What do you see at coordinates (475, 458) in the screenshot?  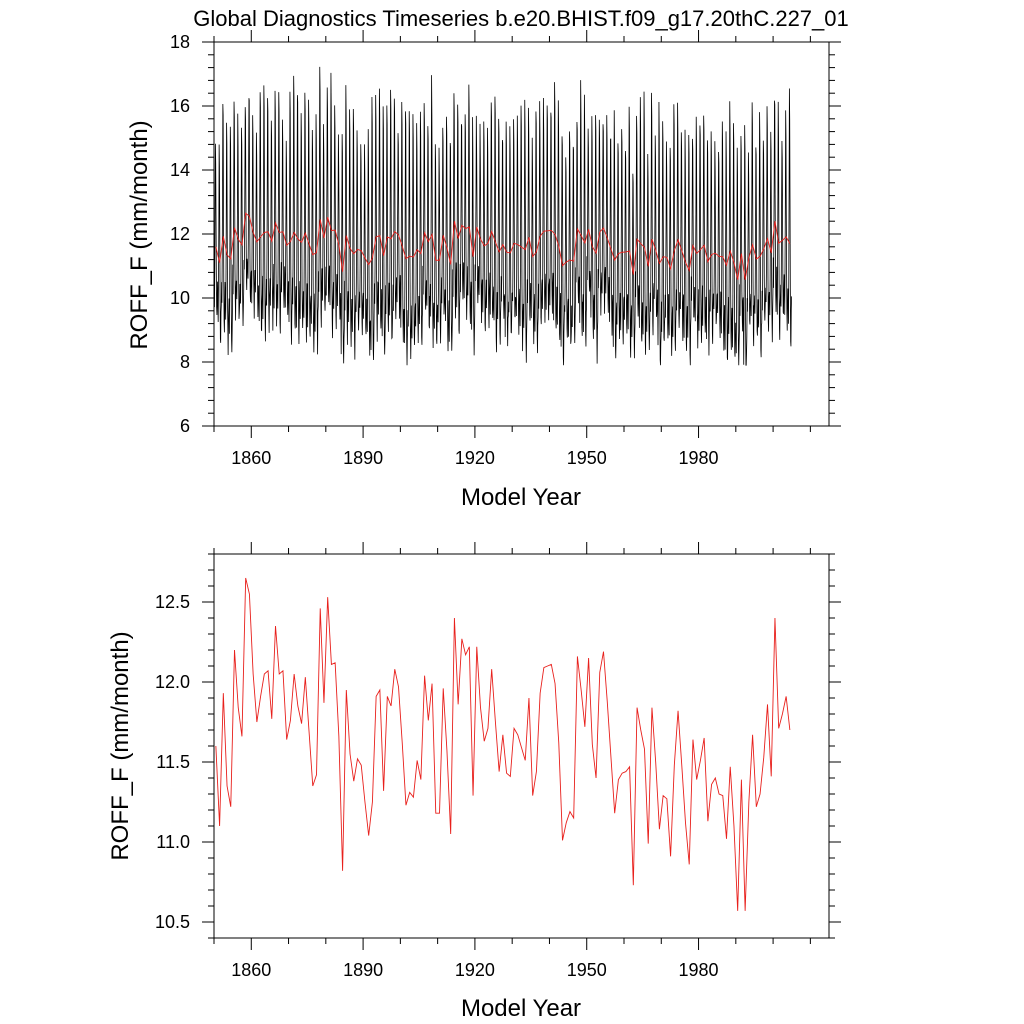 I see `upper-x-tick-label: 1920` at bounding box center [475, 458].